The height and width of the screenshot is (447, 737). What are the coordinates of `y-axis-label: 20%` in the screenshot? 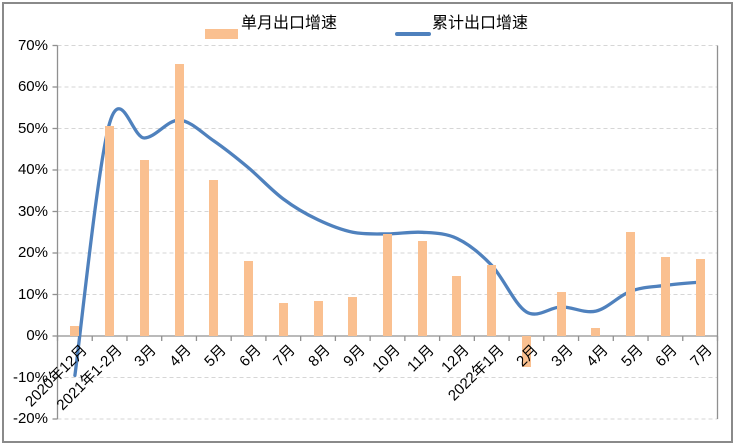 It's located at (32, 252).